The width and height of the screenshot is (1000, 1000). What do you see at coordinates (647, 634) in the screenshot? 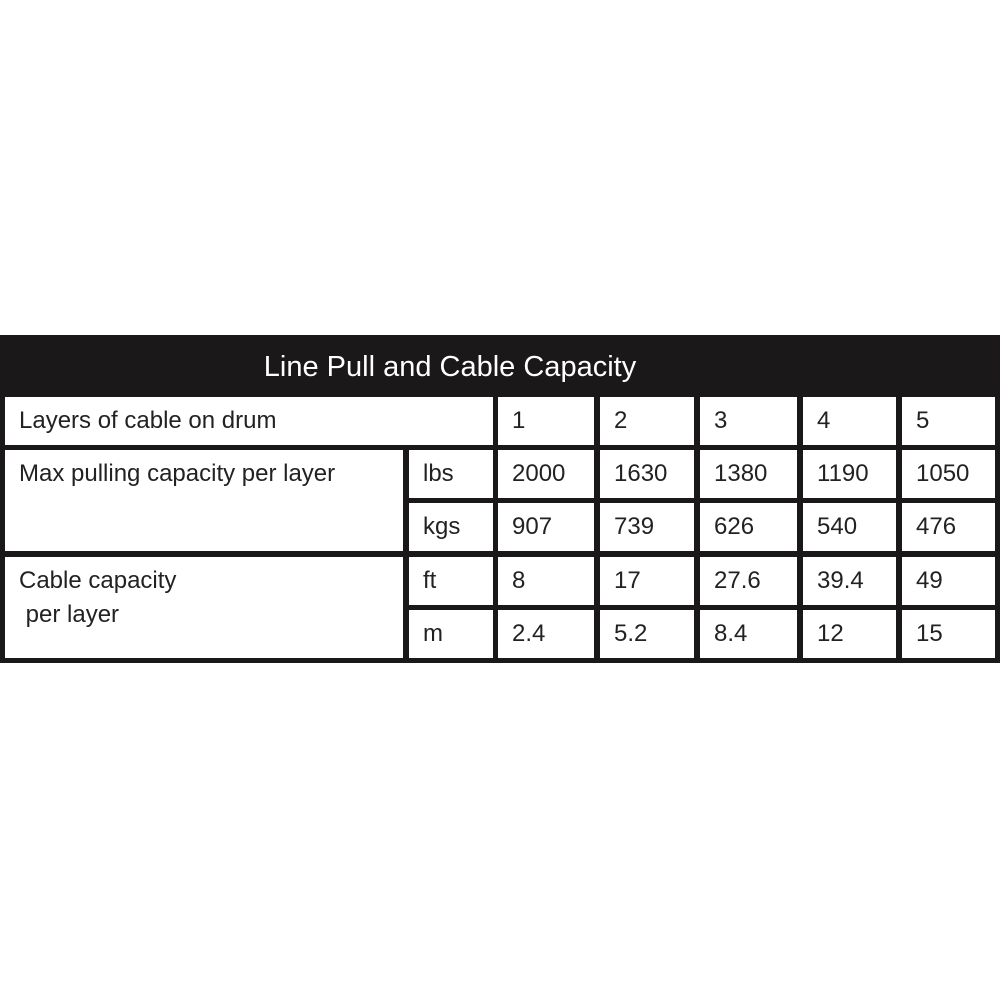
I see `value-cell: 5.2` at bounding box center [647, 634].